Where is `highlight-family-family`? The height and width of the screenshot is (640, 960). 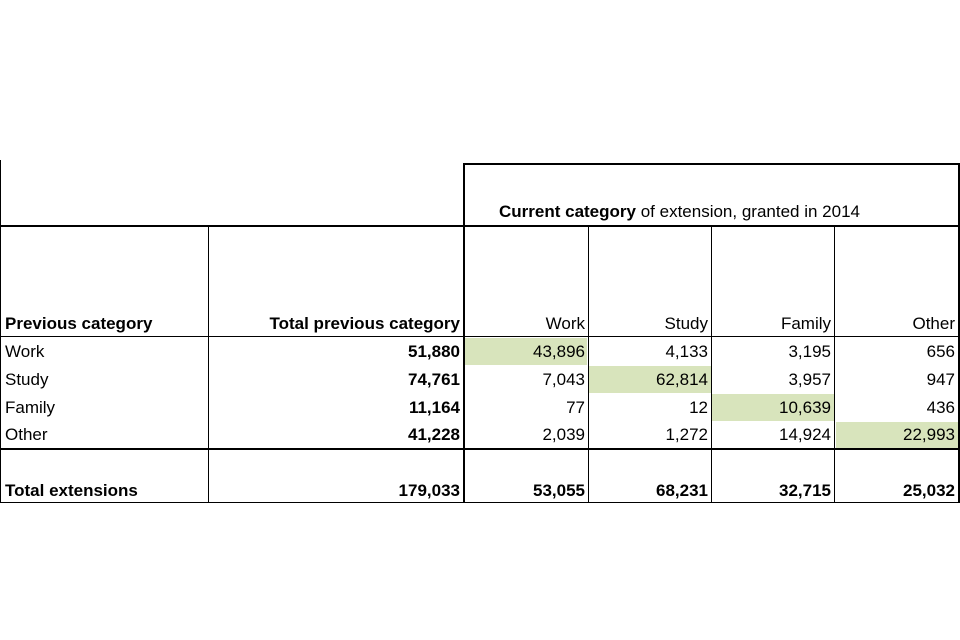 highlight-family-family is located at coordinates (773, 407).